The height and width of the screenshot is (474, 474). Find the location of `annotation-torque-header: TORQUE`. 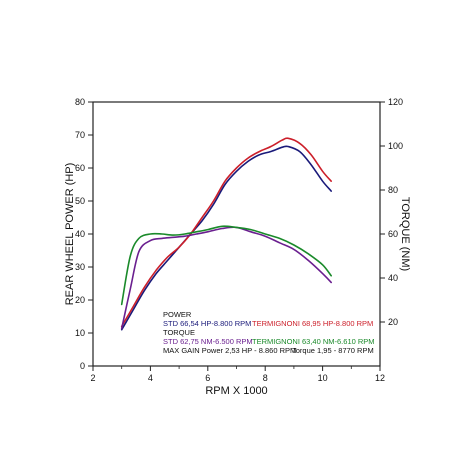

annotation-torque-header: TORQUE is located at coordinates (179, 332).